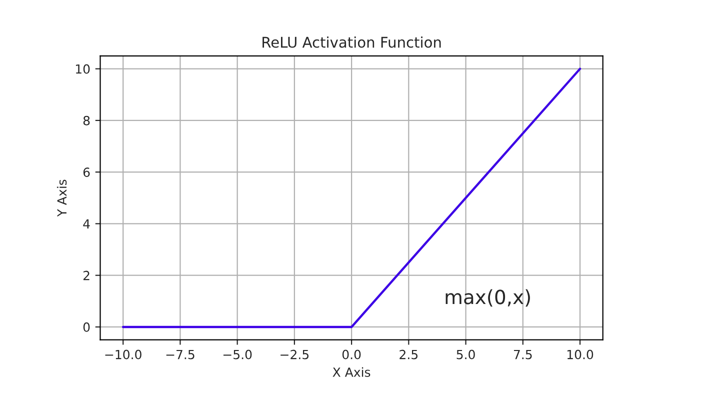 This screenshot has width=701, height=408. What do you see at coordinates (409, 355) in the screenshot?
I see `x-tick-label: 2.5` at bounding box center [409, 355].